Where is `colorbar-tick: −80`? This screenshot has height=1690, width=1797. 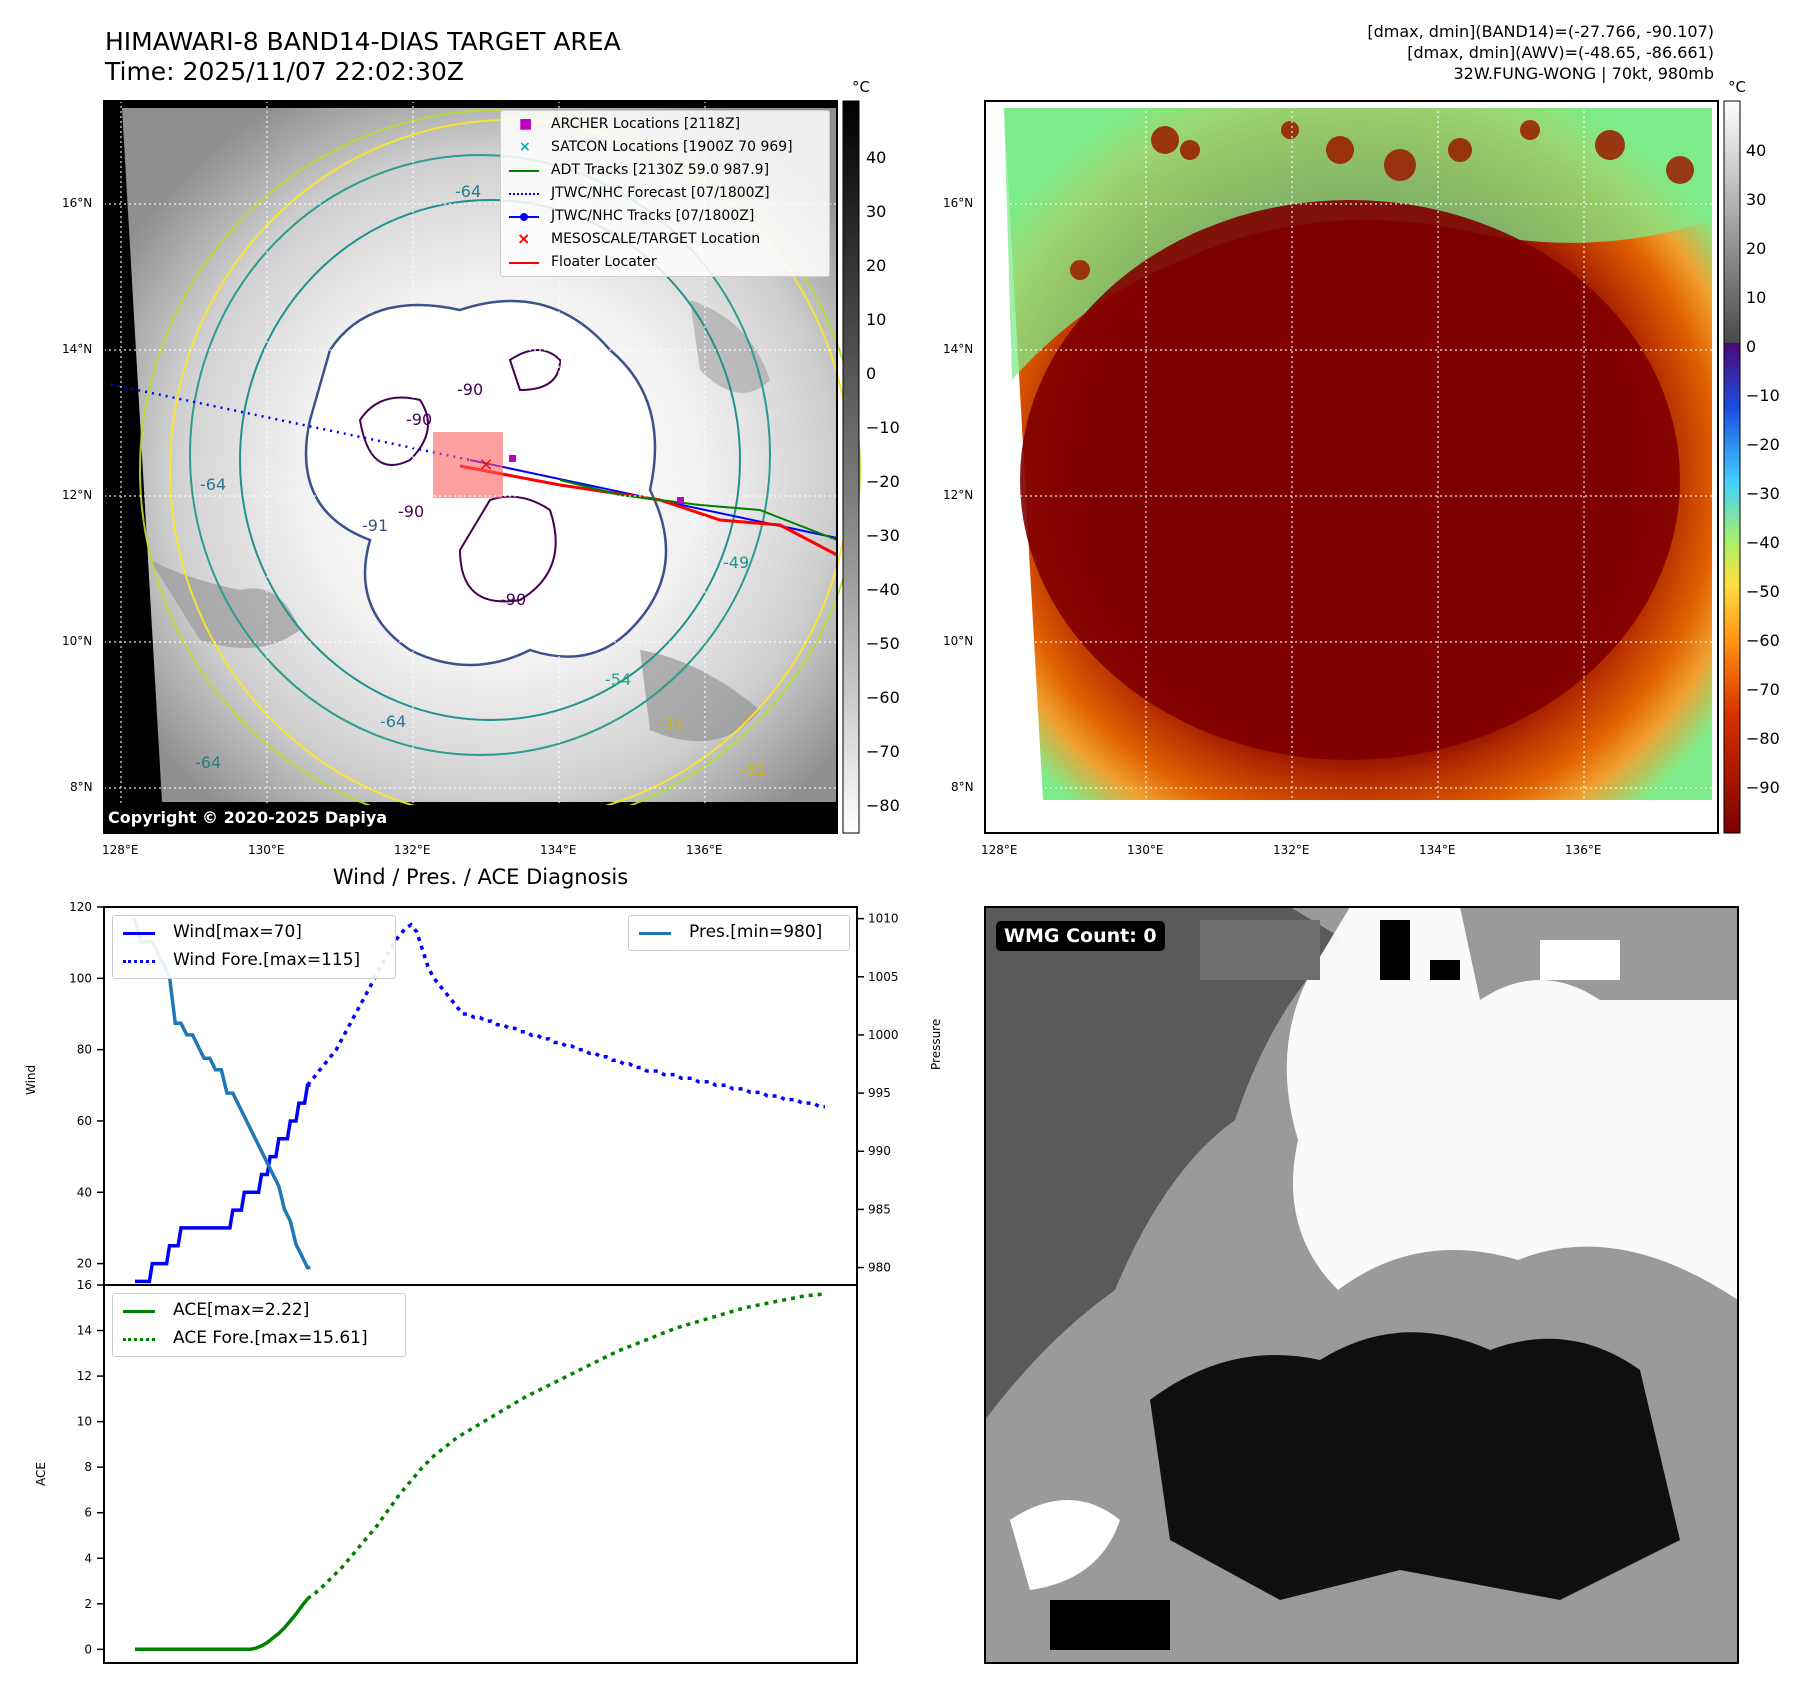 colorbar-tick: −80 is located at coordinates (1763, 738).